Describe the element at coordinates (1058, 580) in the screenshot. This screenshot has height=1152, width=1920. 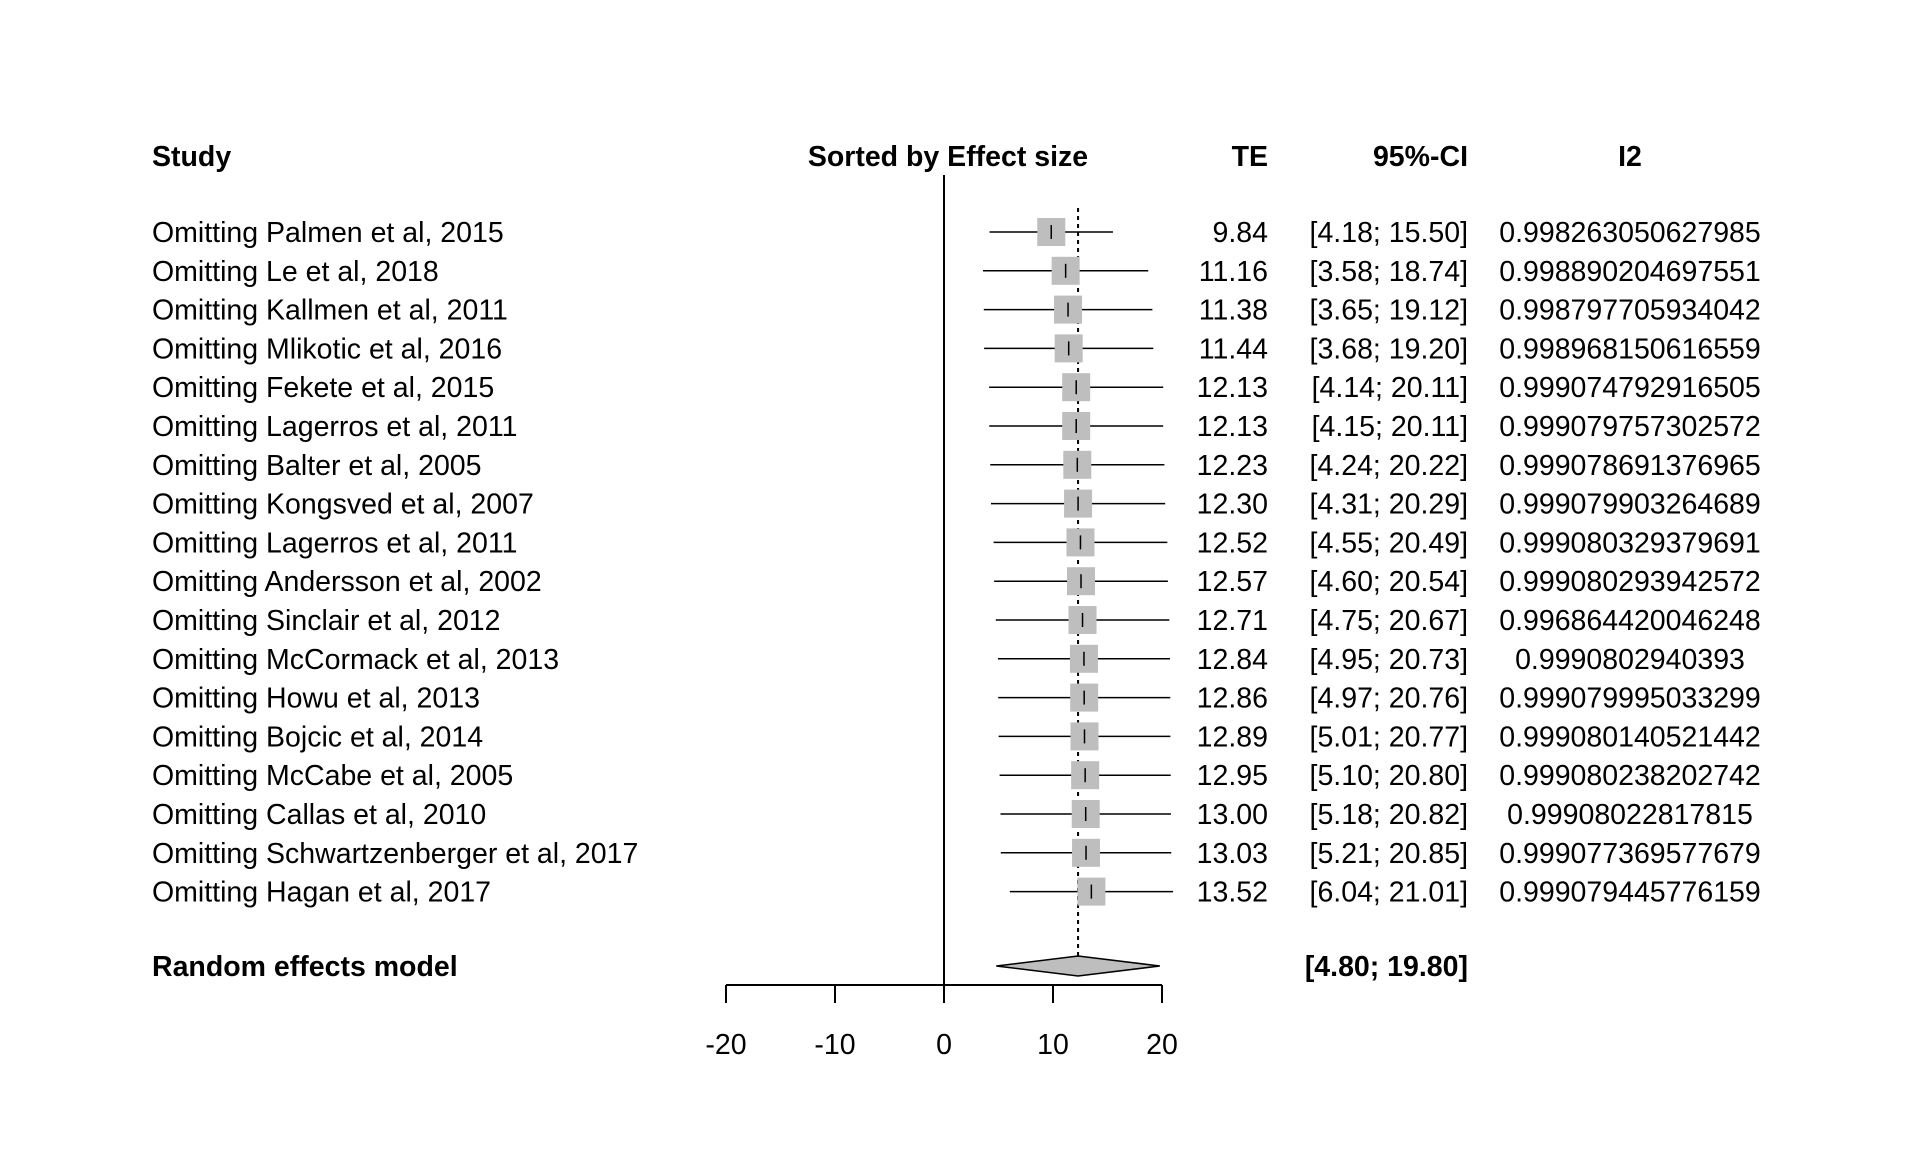
I see `plot-marks` at that location.